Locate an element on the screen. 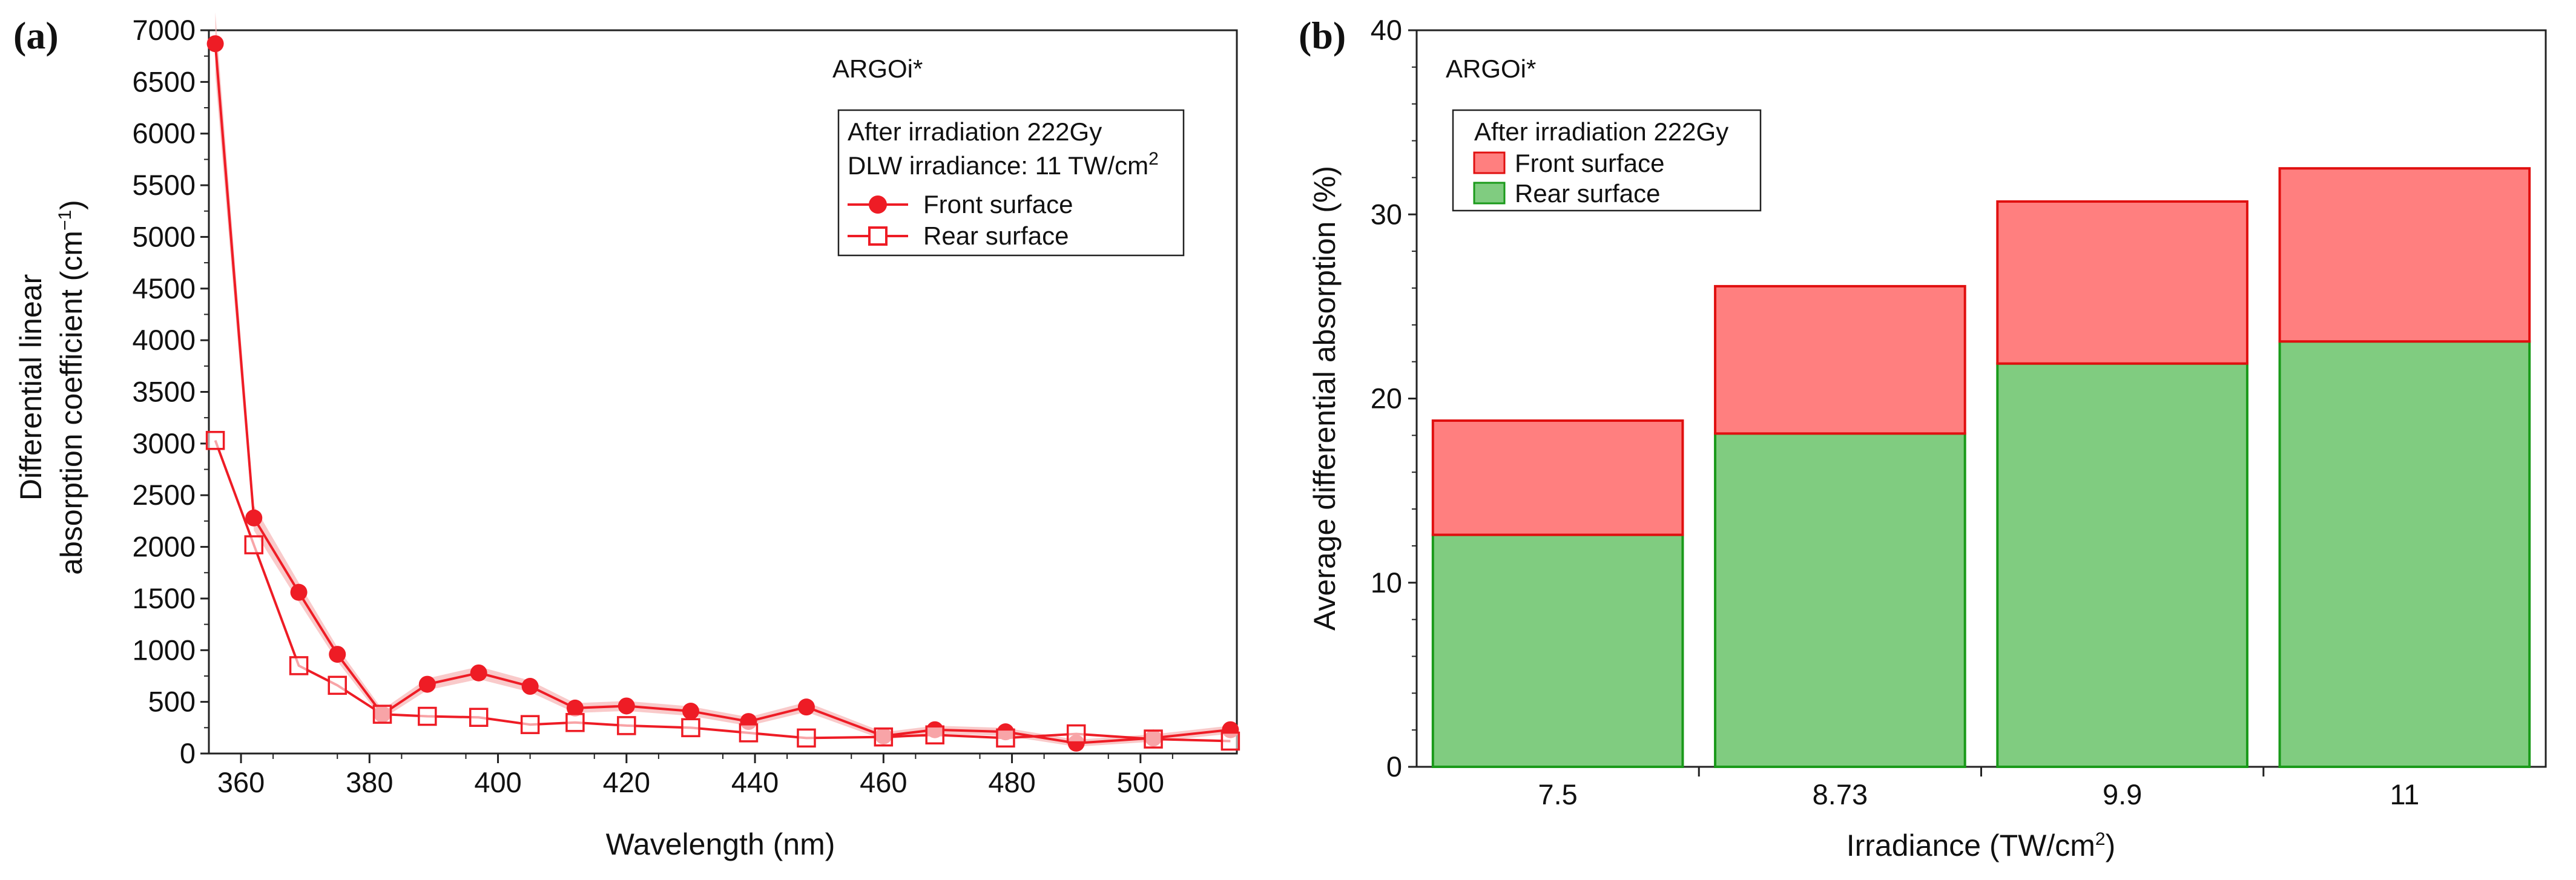 Image resolution: width=2576 pixels, height=880 pixels. legend-b-front-swatch is located at coordinates (1489, 162).